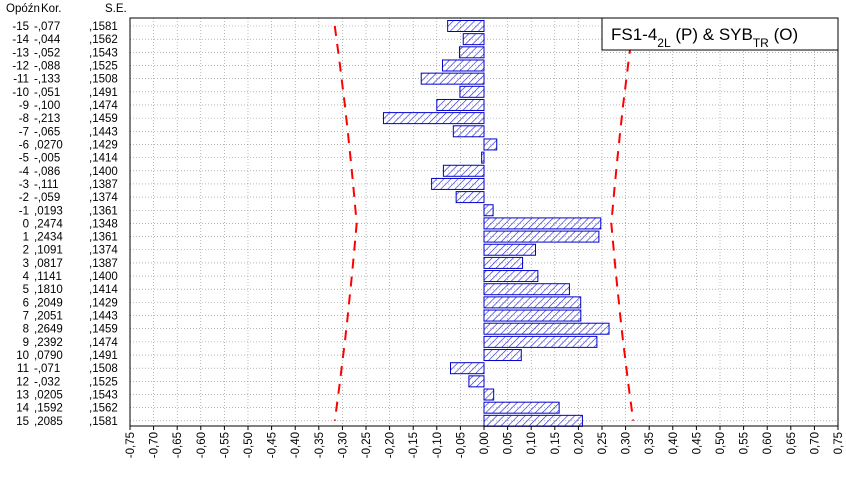 This screenshot has width=846, height=483. I want to click on se-label: ,1474, so click(103, 106).